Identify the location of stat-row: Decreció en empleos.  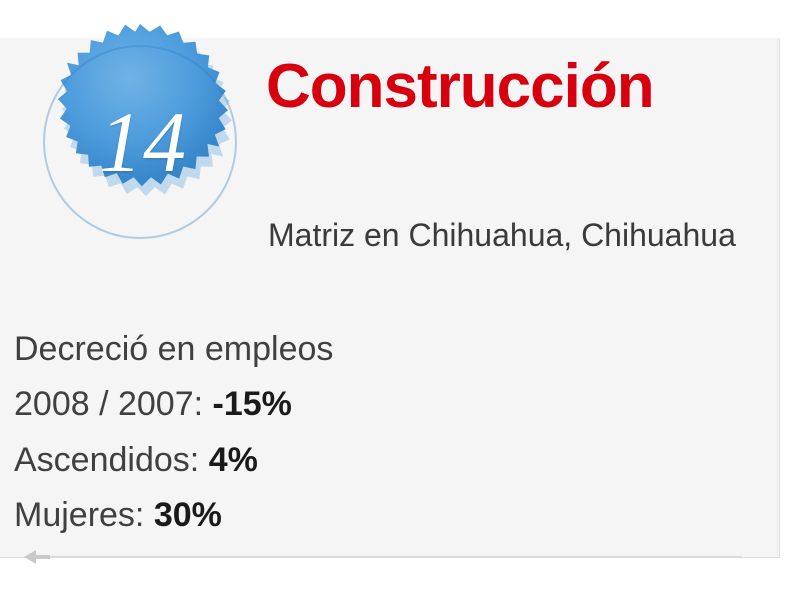
(384, 349).